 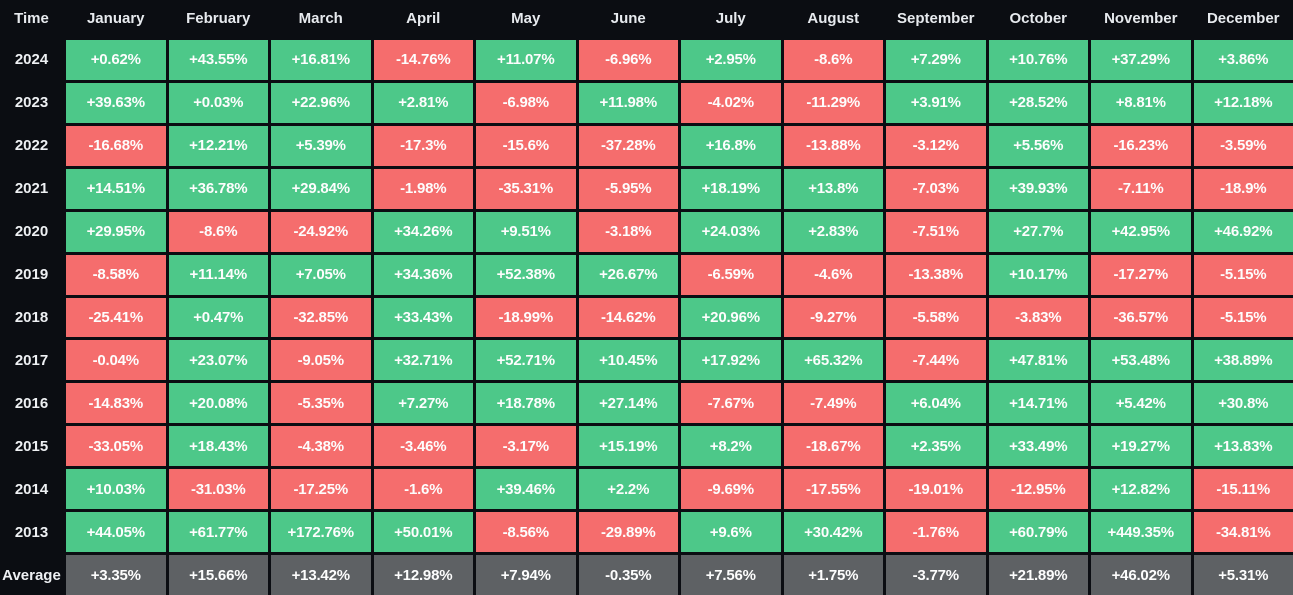 I want to click on row-label-average: Average, so click(x=31, y=575).